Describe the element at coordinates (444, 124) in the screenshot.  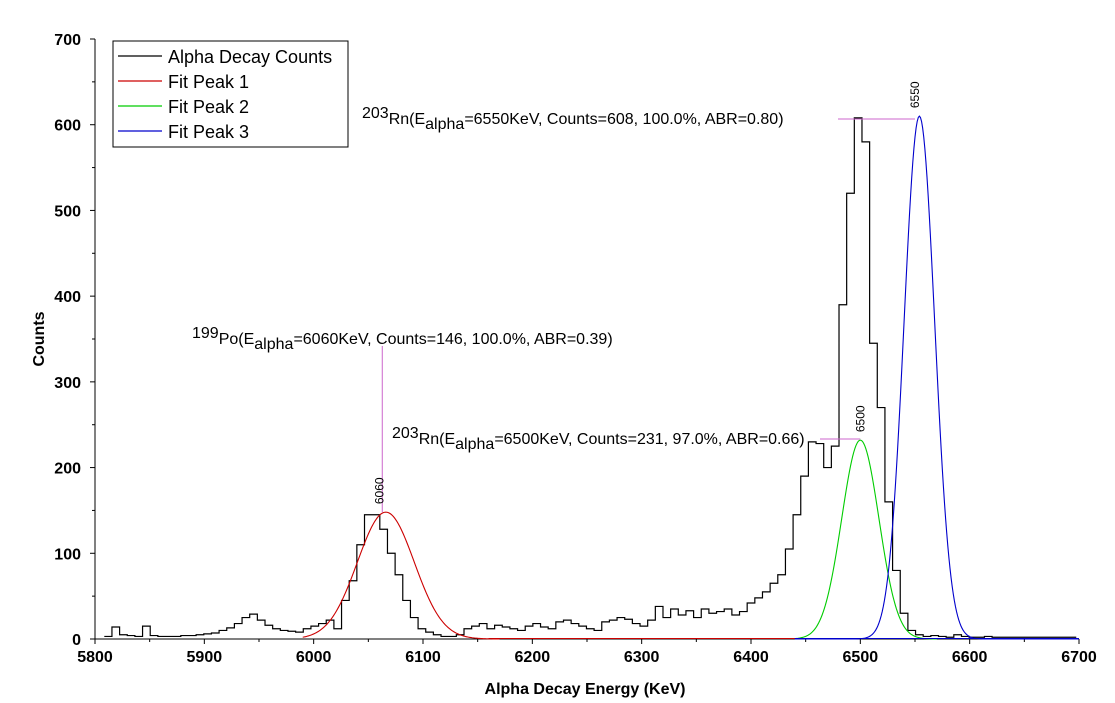
I see `annotation-rn203b-sub: alpha` at that location.